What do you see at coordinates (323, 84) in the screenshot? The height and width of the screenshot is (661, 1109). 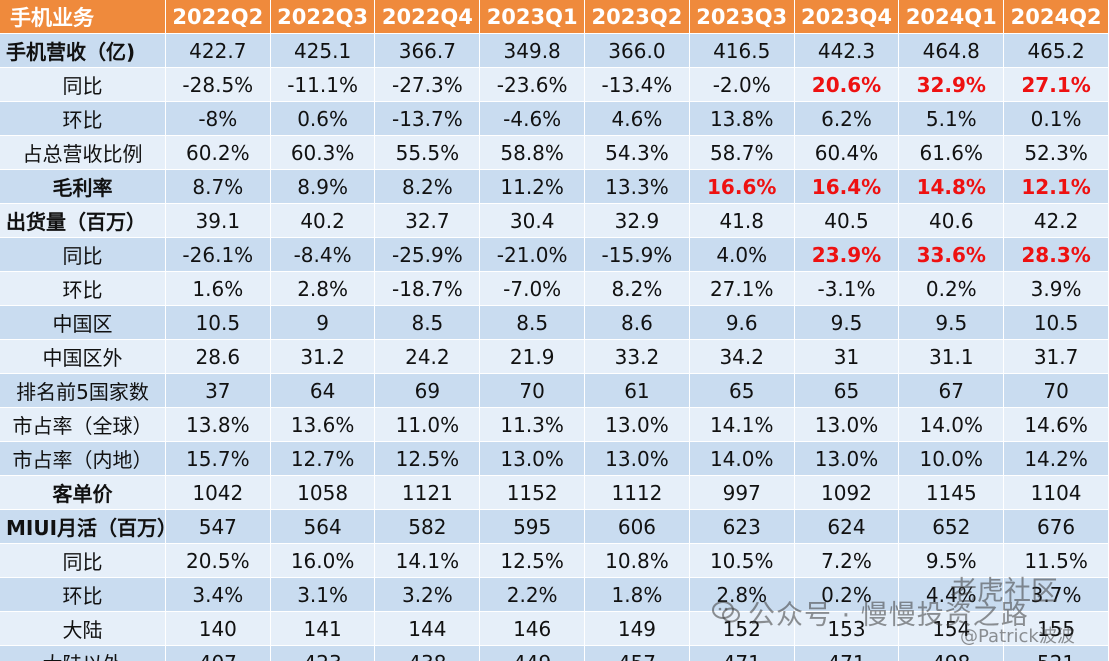 I see `table-cell: -11.1%` at bounding box center [323, 84].